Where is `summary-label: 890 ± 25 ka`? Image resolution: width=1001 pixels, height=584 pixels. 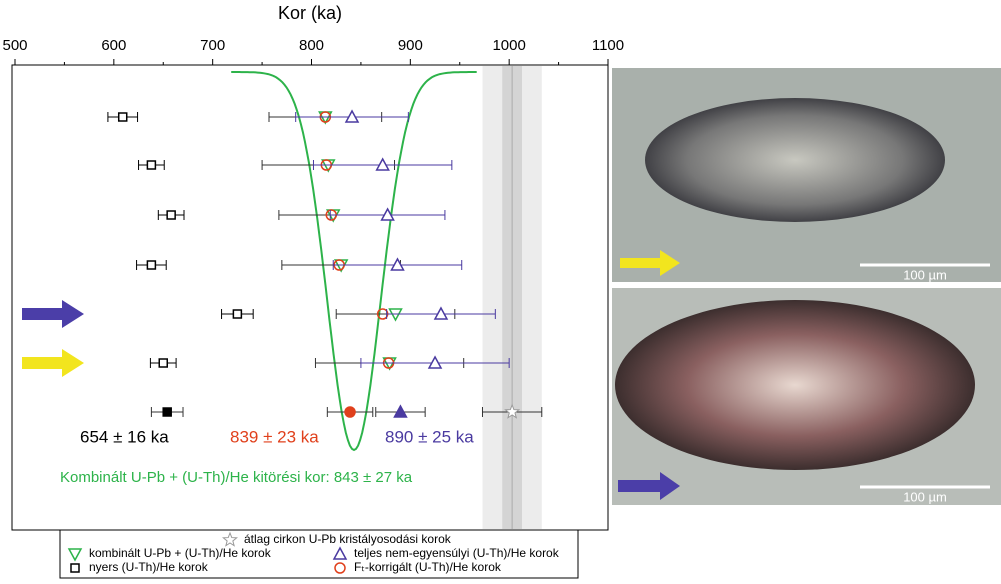 summary-label: 890 ± 25 ka is located at coordinates (429, 436).